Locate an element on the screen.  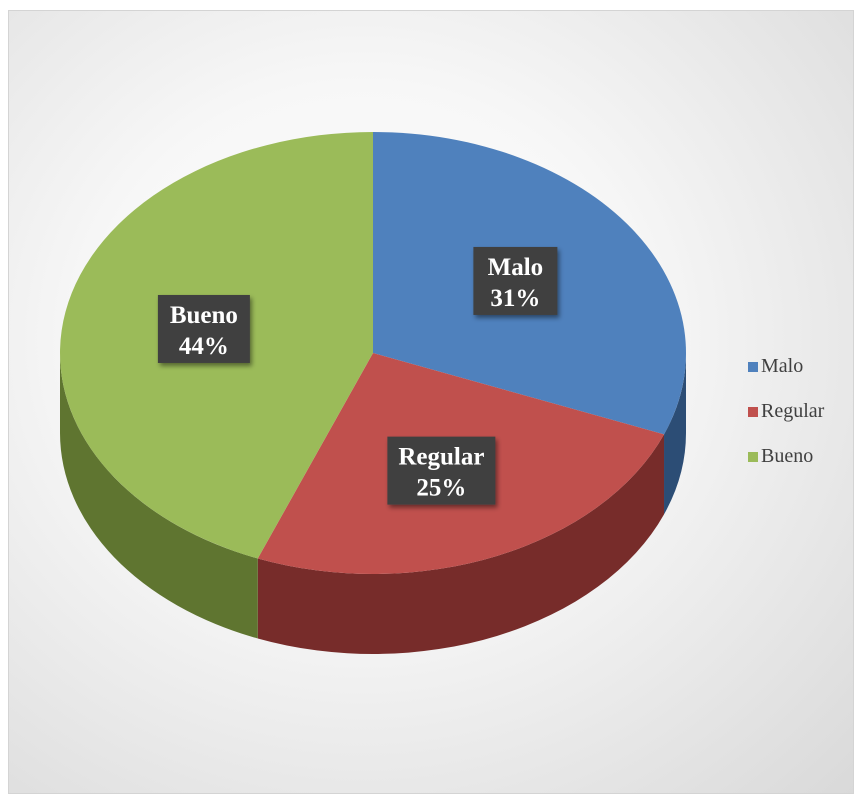
data-label-box-regular is located at coordinates (441, 470).